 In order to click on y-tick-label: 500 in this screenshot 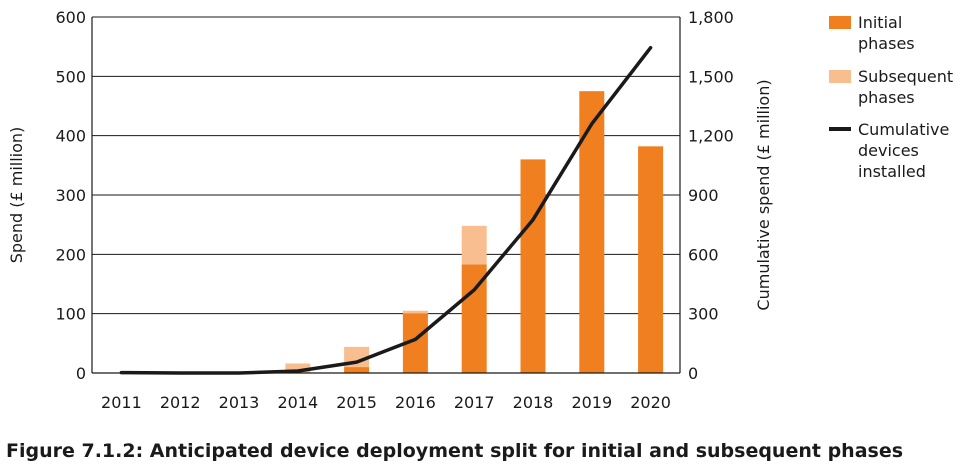, I will do `click(70, 76)`.